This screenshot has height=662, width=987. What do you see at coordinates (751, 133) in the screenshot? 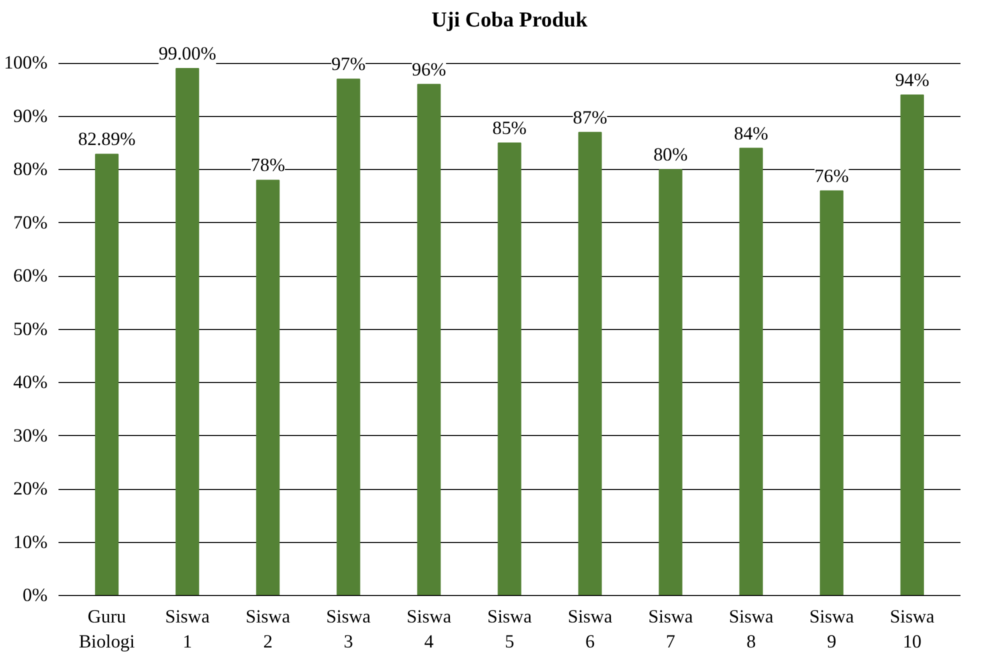
I see `data-label: 84%` at bounding box center [751, 133].